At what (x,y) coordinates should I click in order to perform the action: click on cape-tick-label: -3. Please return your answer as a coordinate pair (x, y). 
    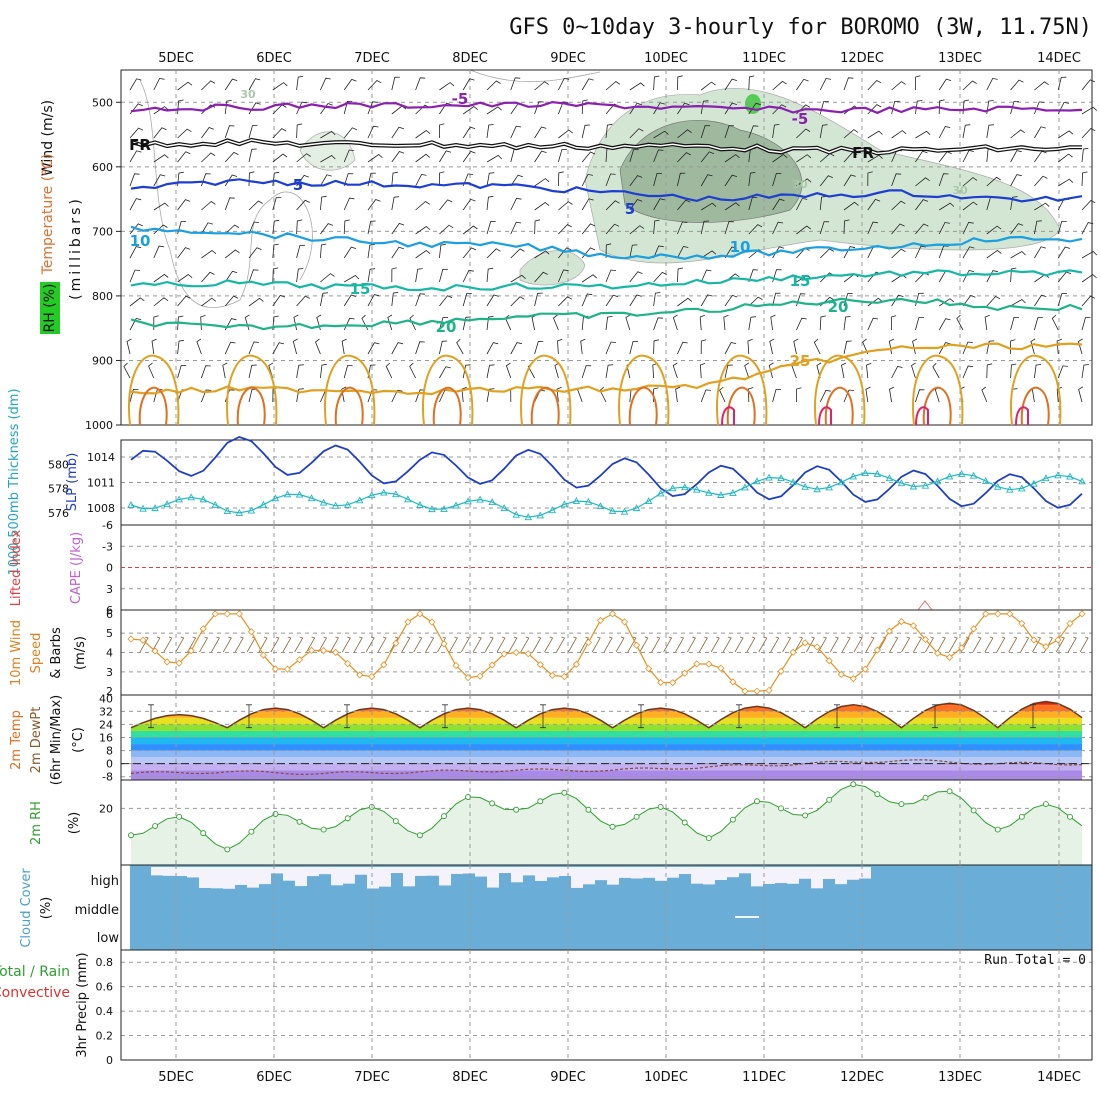
    Looking at the image, I should click on (107, 546).